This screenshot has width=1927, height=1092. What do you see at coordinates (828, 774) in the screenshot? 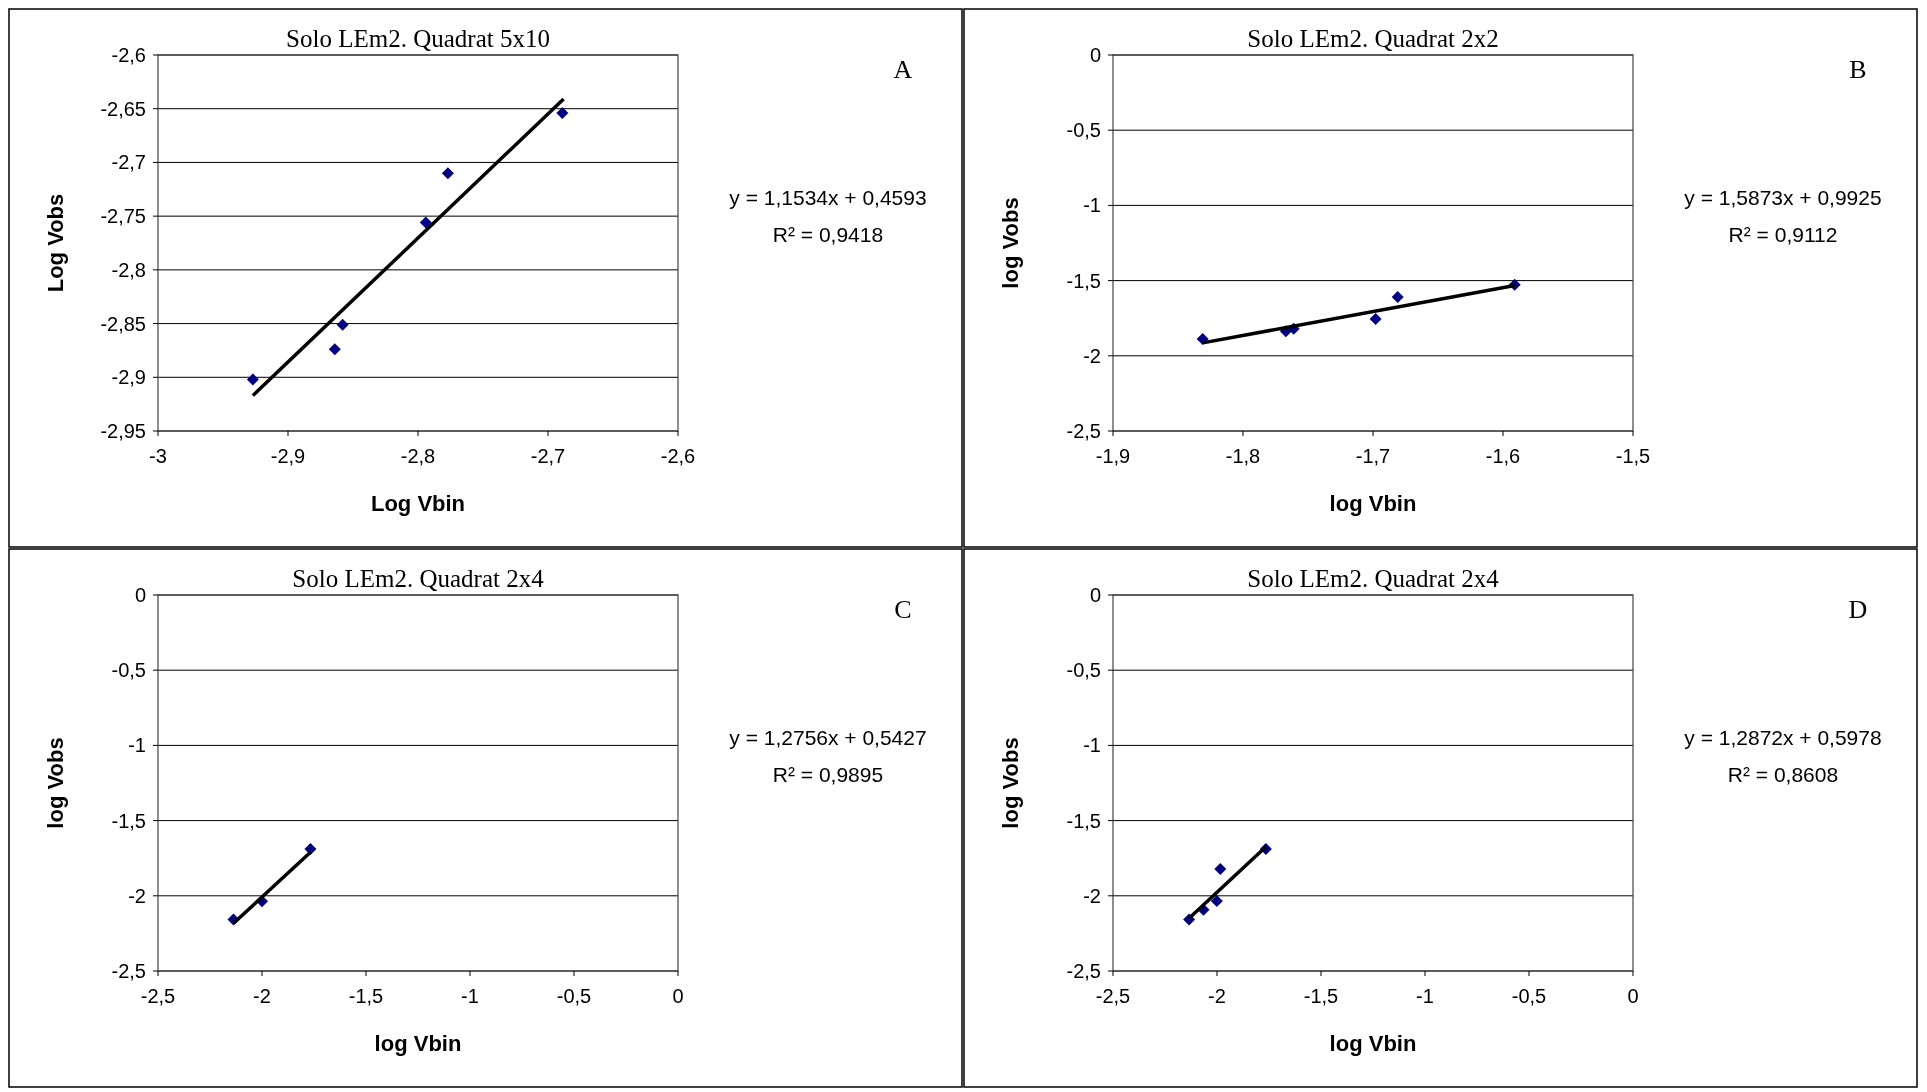
I see `text: R² = 0,9895` at bounding box center [828, 774].